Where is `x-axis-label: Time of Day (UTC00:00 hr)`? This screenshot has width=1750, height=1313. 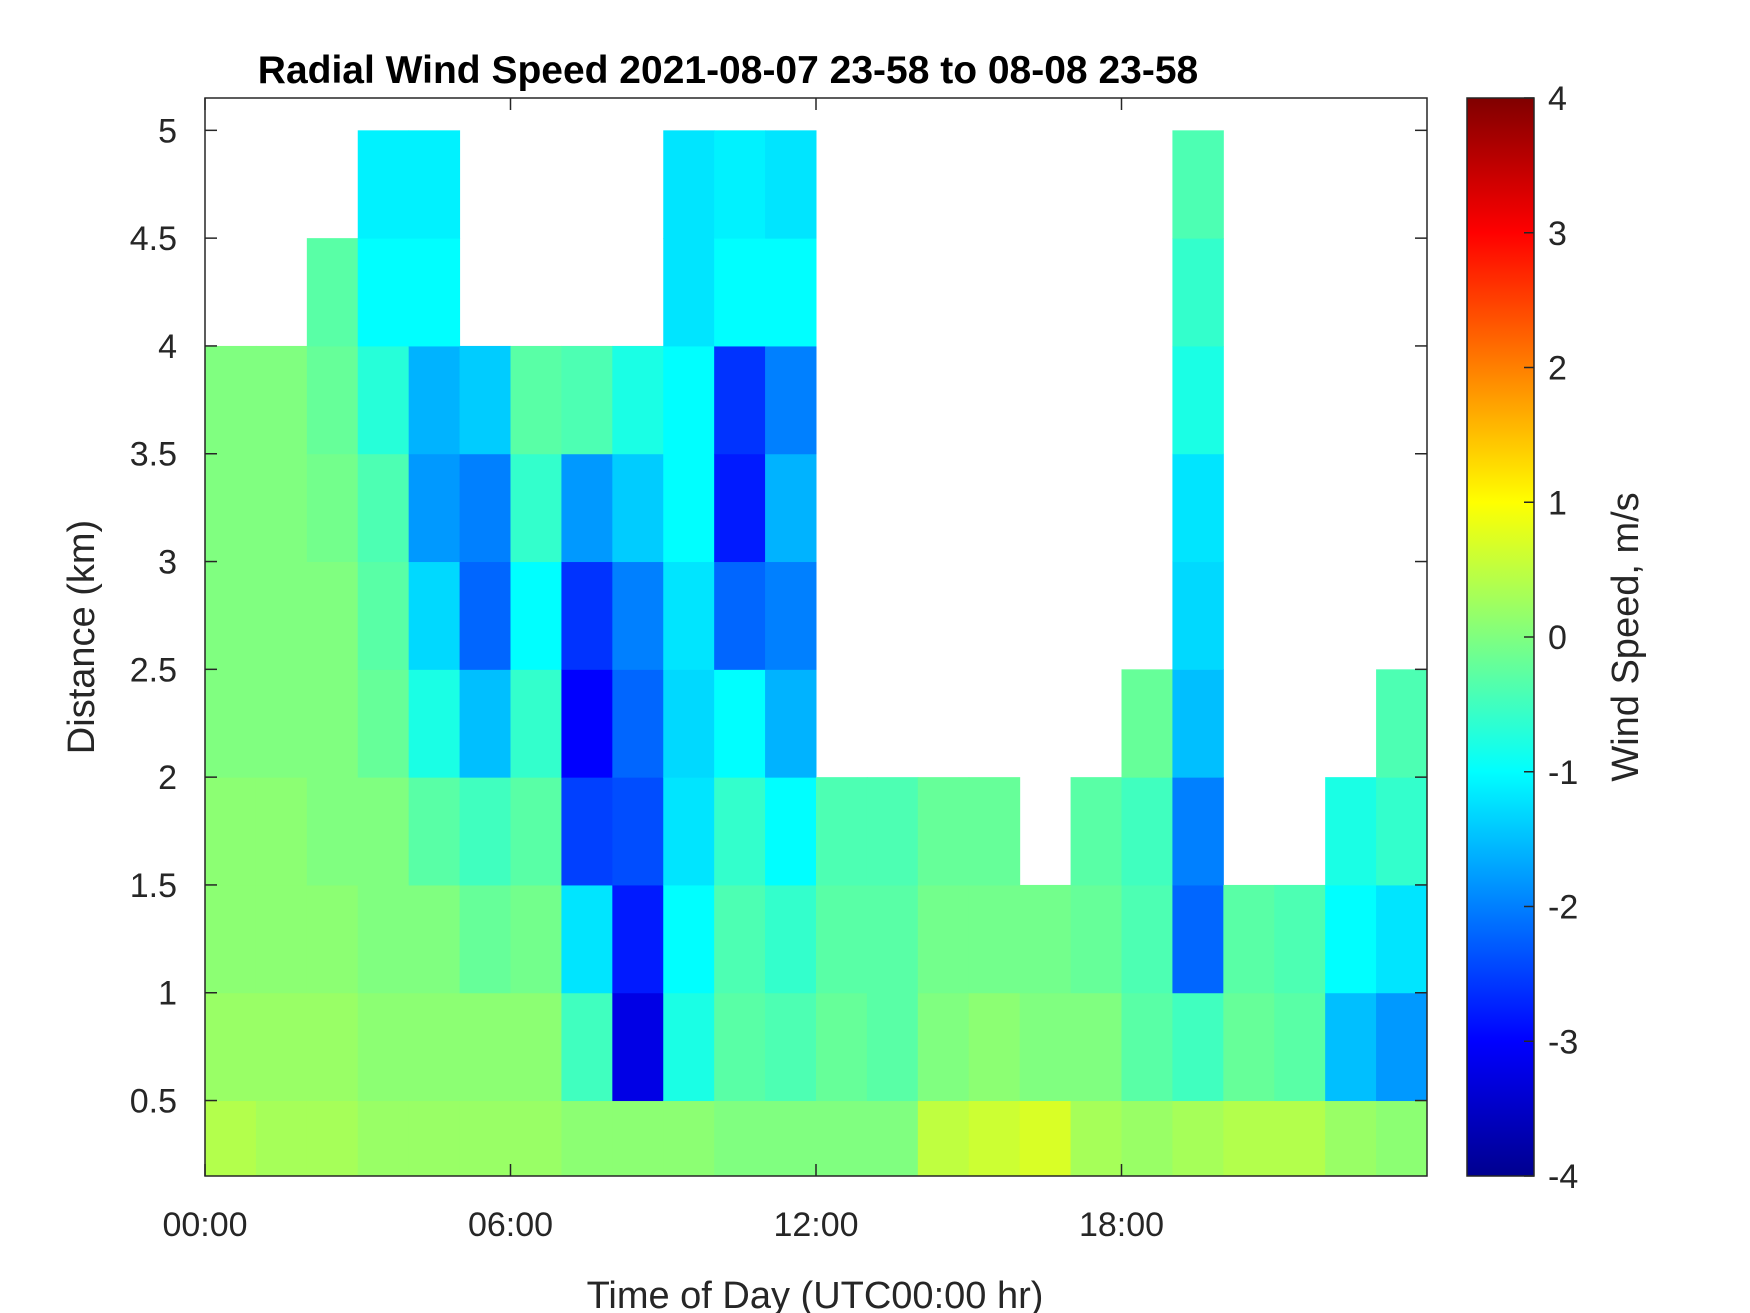 x-axis-label: Time of Day (UTC00:00 hr) is located at coordinates (815, 1294).